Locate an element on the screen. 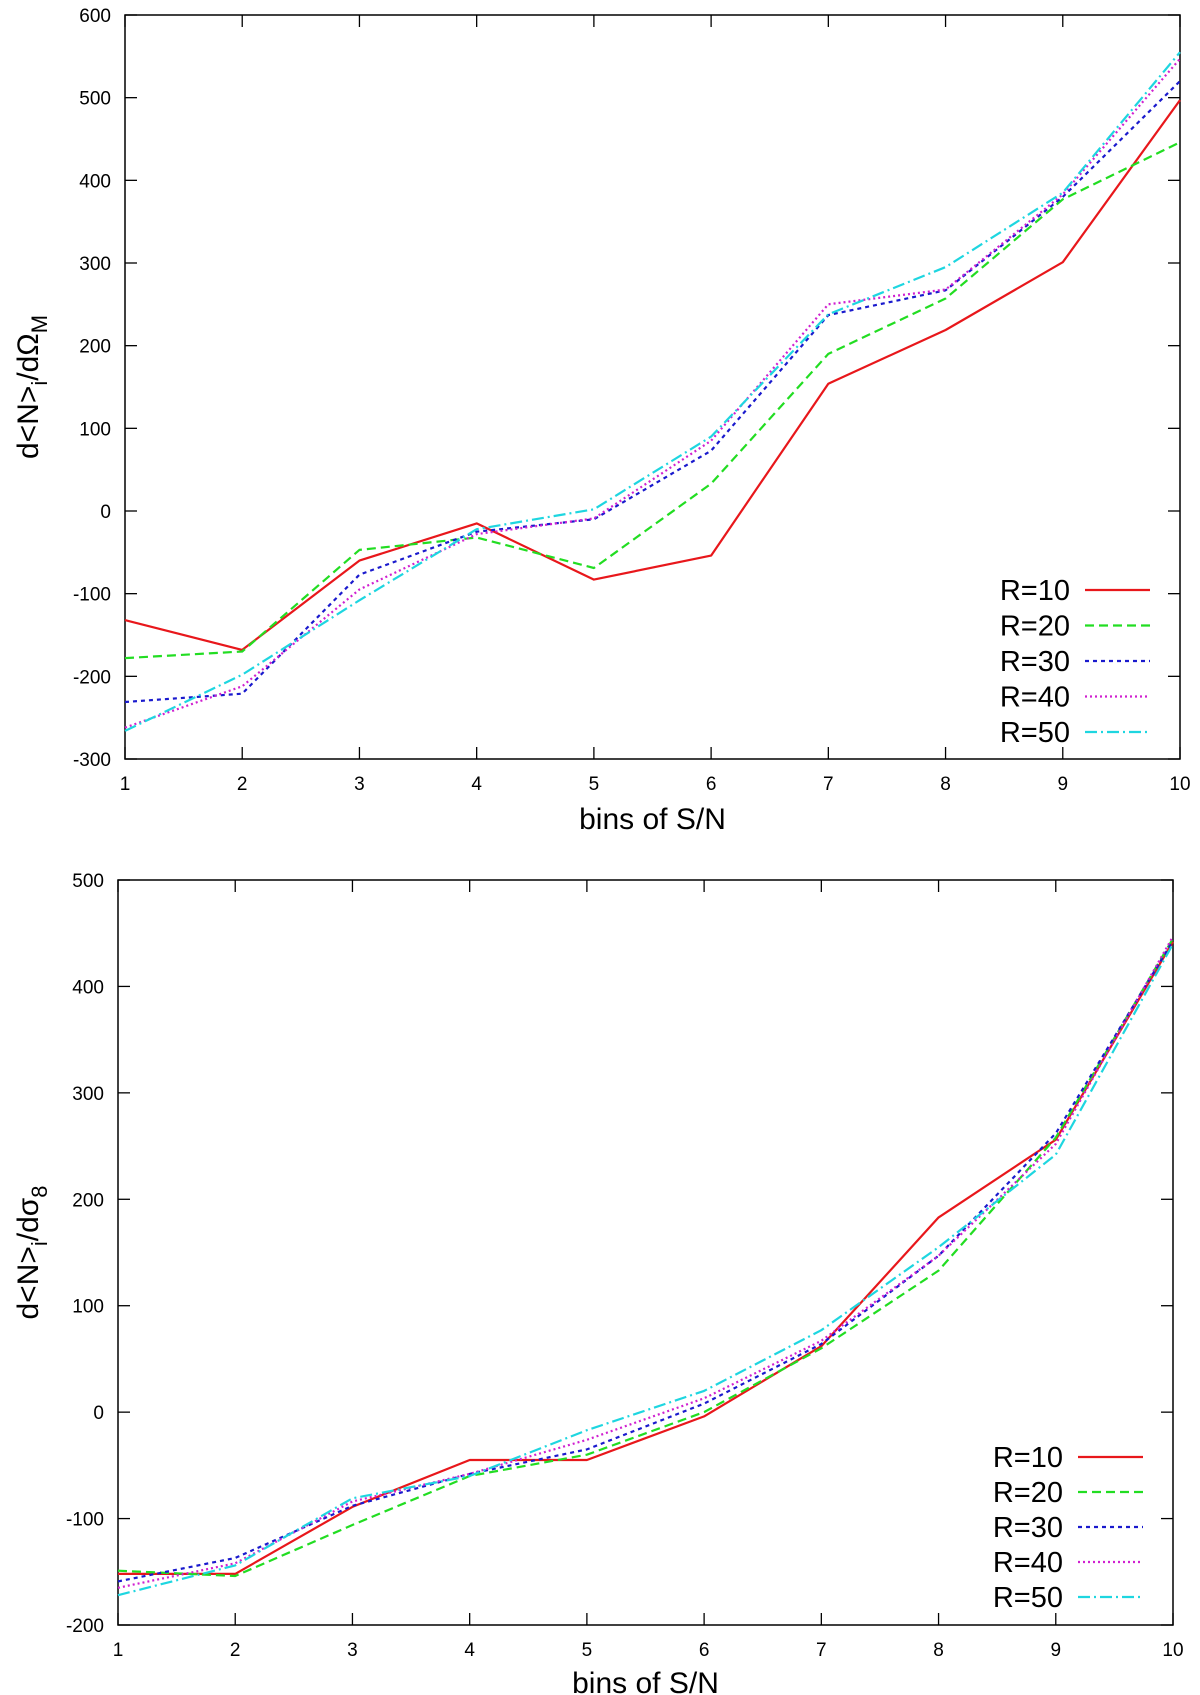 Image resolution: width=1200 pixels, height=1695 pixels. y-axis-label: d<N>i/dΩM is located at coordinates (32, 387).